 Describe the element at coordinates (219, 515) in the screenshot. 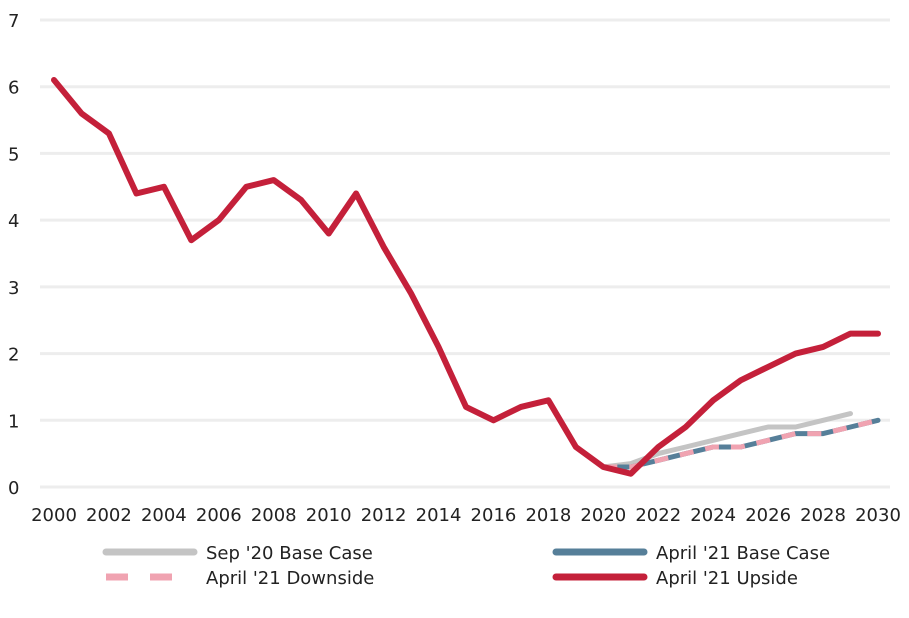

I see `x-tick-label: 2006` at that location.